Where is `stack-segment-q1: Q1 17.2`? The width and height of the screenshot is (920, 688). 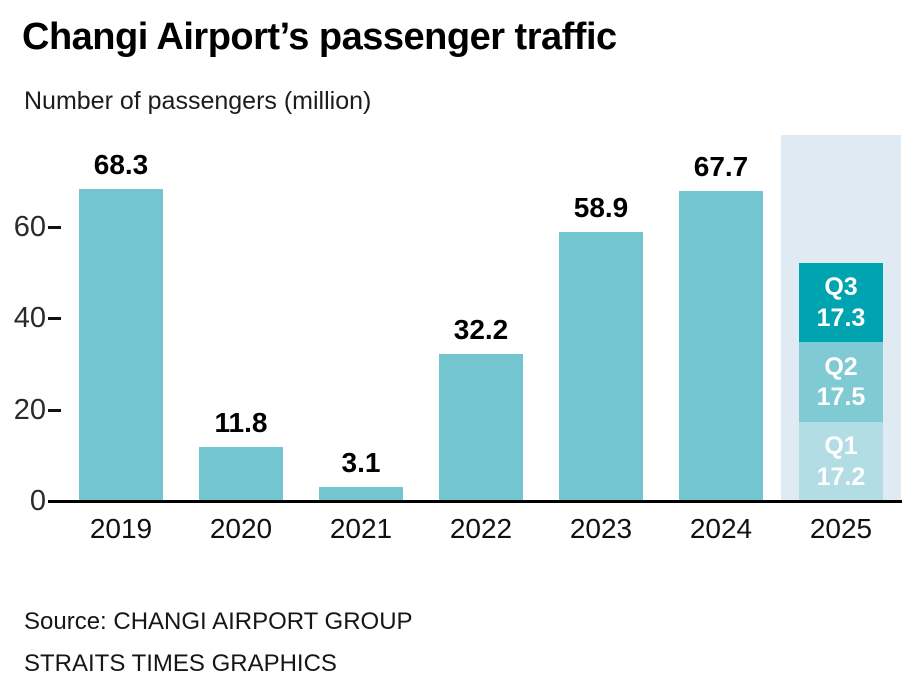 stack-segment-q1: Q1 17.2 is located at coordinates (841, 461).